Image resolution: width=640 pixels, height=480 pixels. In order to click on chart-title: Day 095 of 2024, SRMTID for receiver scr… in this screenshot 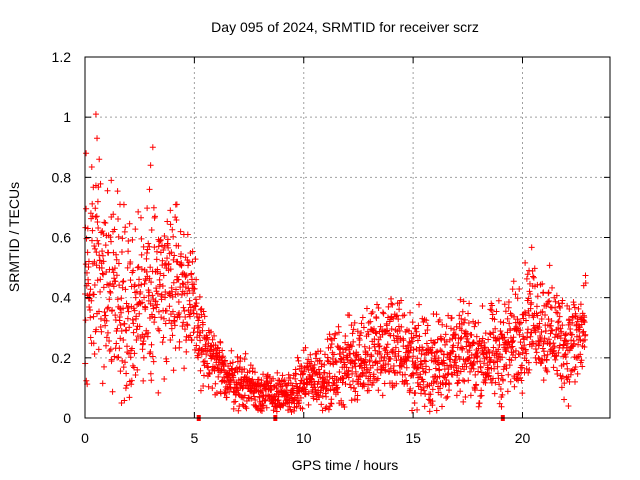, I will do `click(345, 27)`.